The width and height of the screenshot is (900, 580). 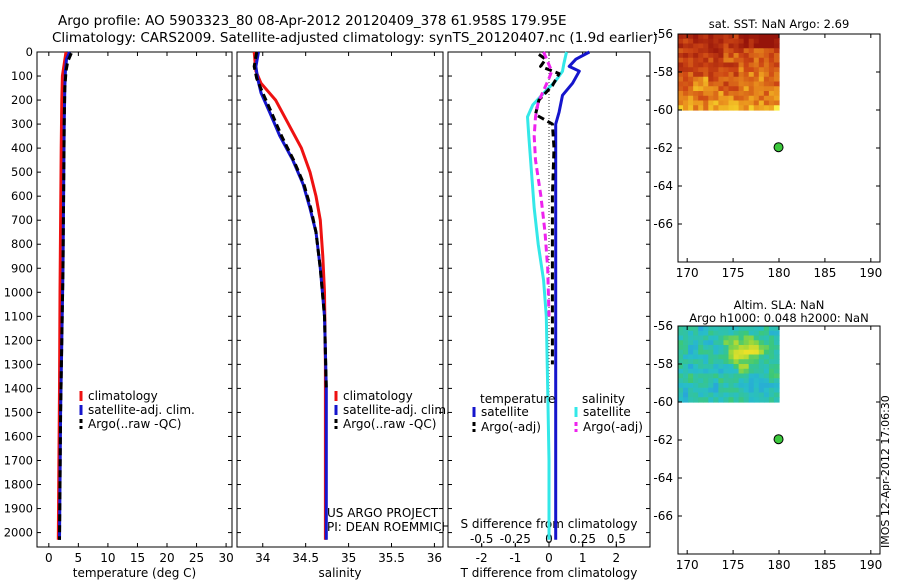 I want to click on x2-tick-label: -0.25, so click(x=515, y=539).